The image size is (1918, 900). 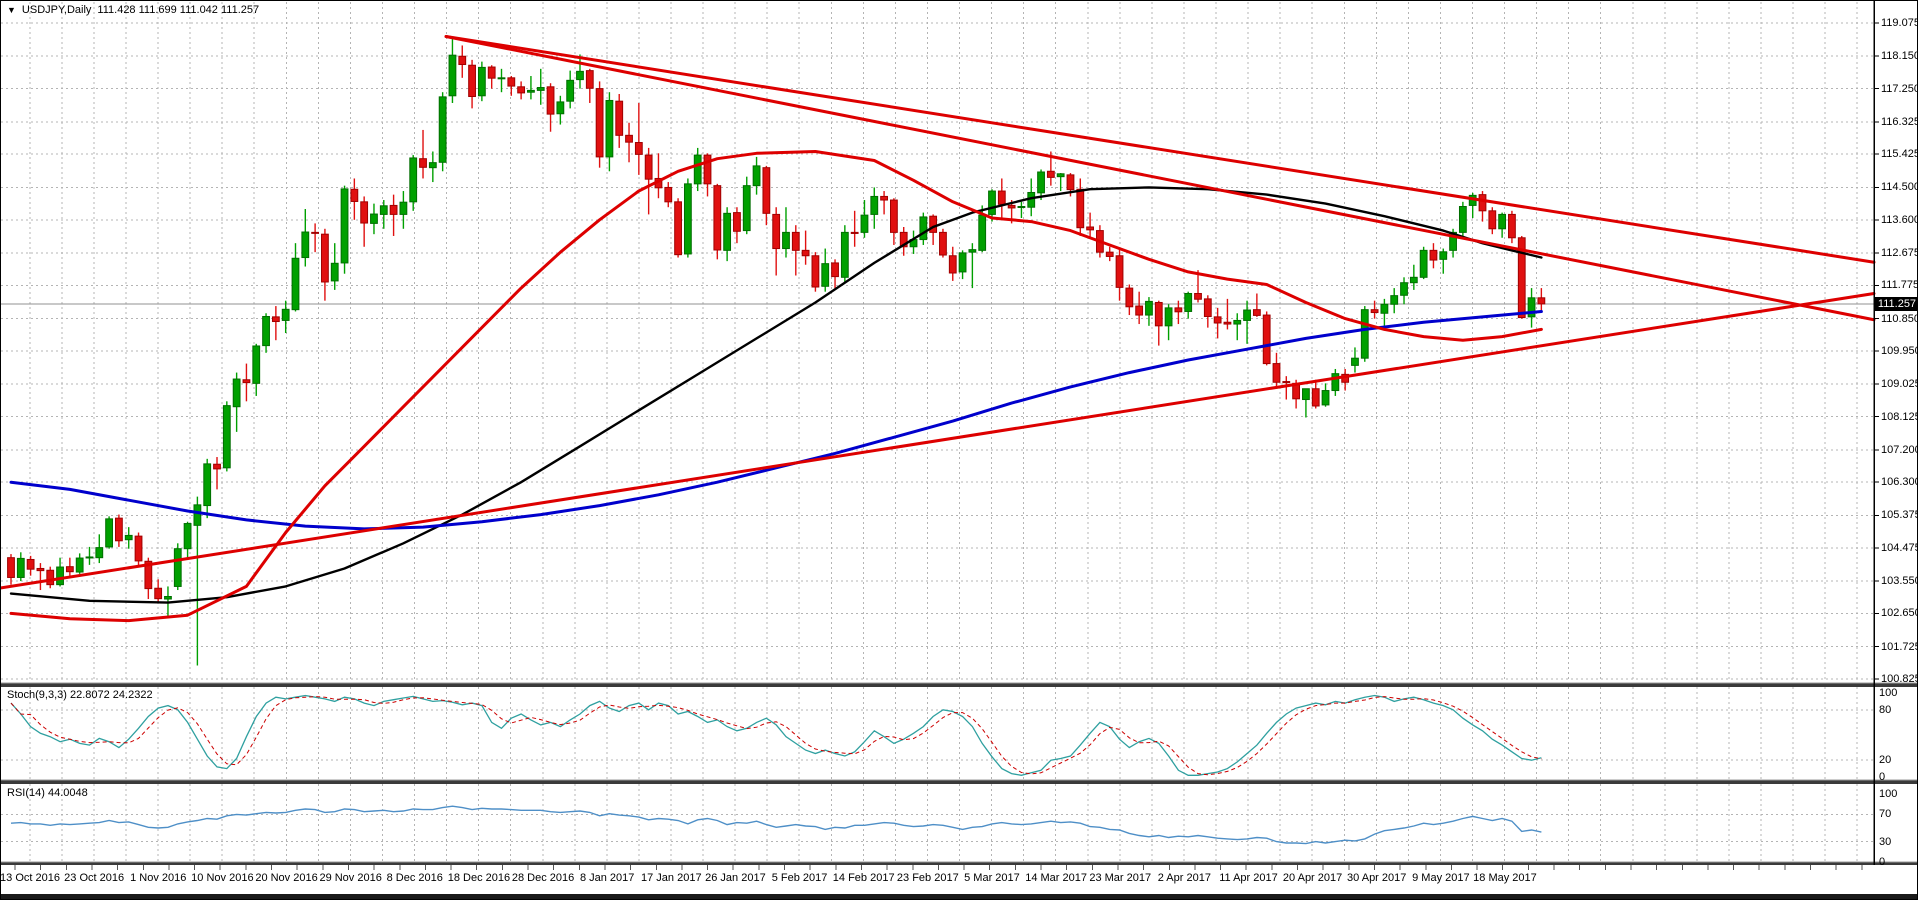 What do you see at coordinates (1899, 253) in the screenshot?
I see `price-axis-label: 112.675` at bounding box center [1899, 253].